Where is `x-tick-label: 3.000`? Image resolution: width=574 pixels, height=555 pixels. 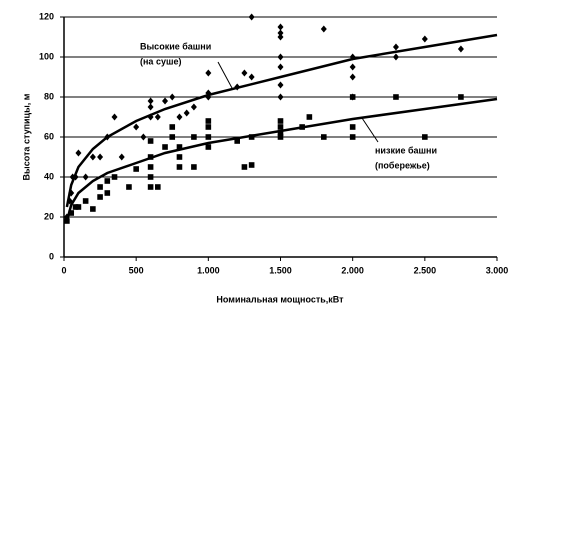 x-tick-label: 3.000 is located at coordinates (497, 270).